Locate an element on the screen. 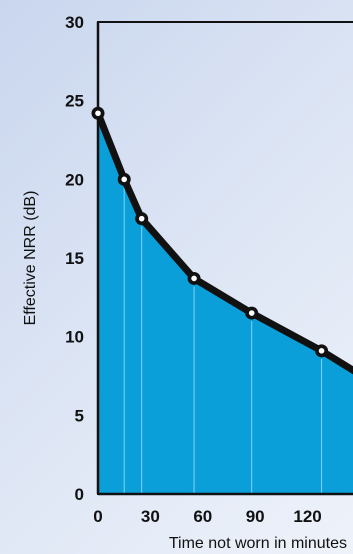 The image size is (353, 554). y-tick-label: 15 is located at coordinates (74, 258).